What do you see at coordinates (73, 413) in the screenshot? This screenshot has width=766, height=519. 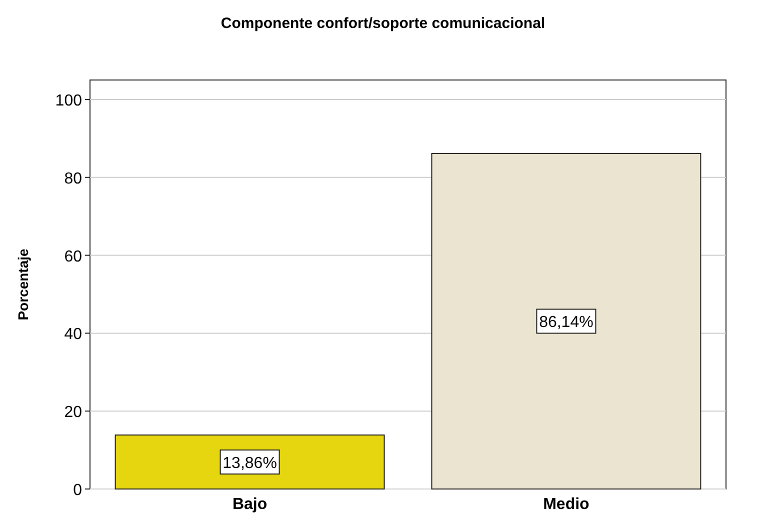 I see `y-tick-label: 20` at bounding box center [73, 413].